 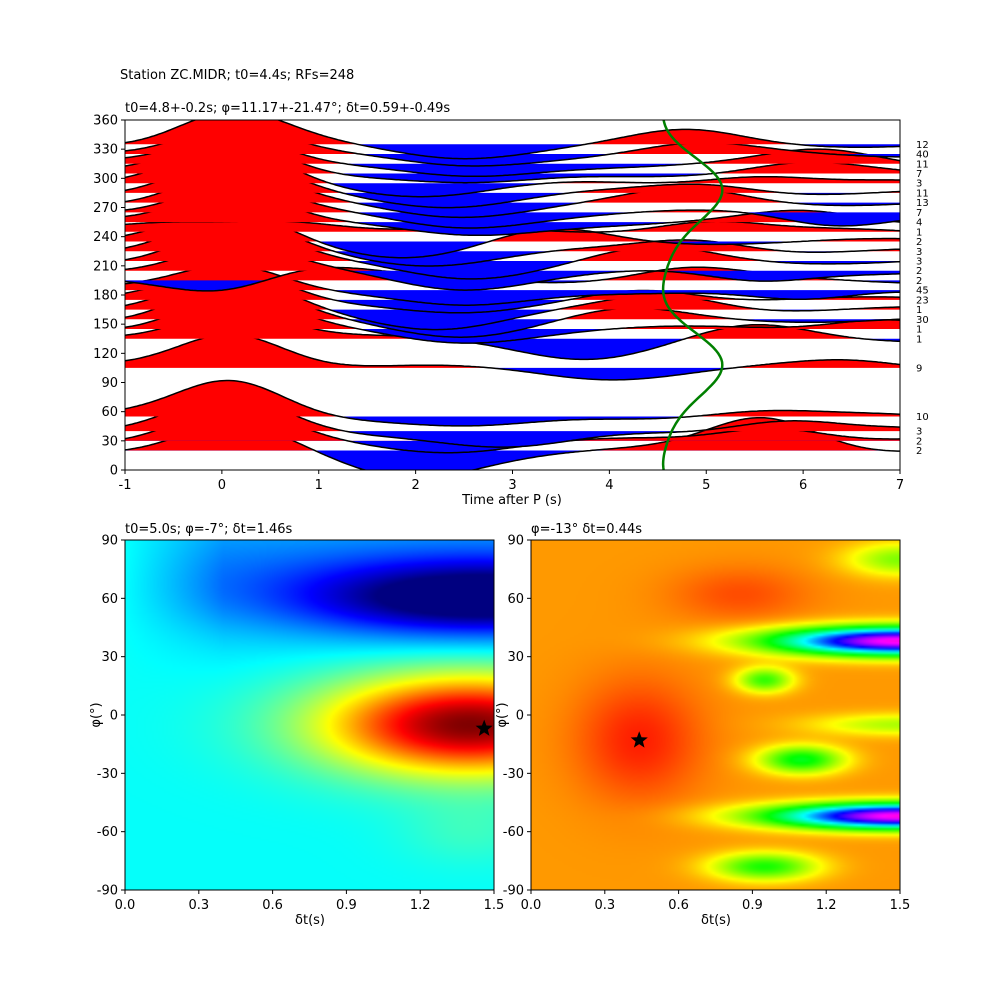 What do you see at coordinates (105, 208) in the screenshot?
I see `y-tick-label: 270` at bounding box center [105, 208].